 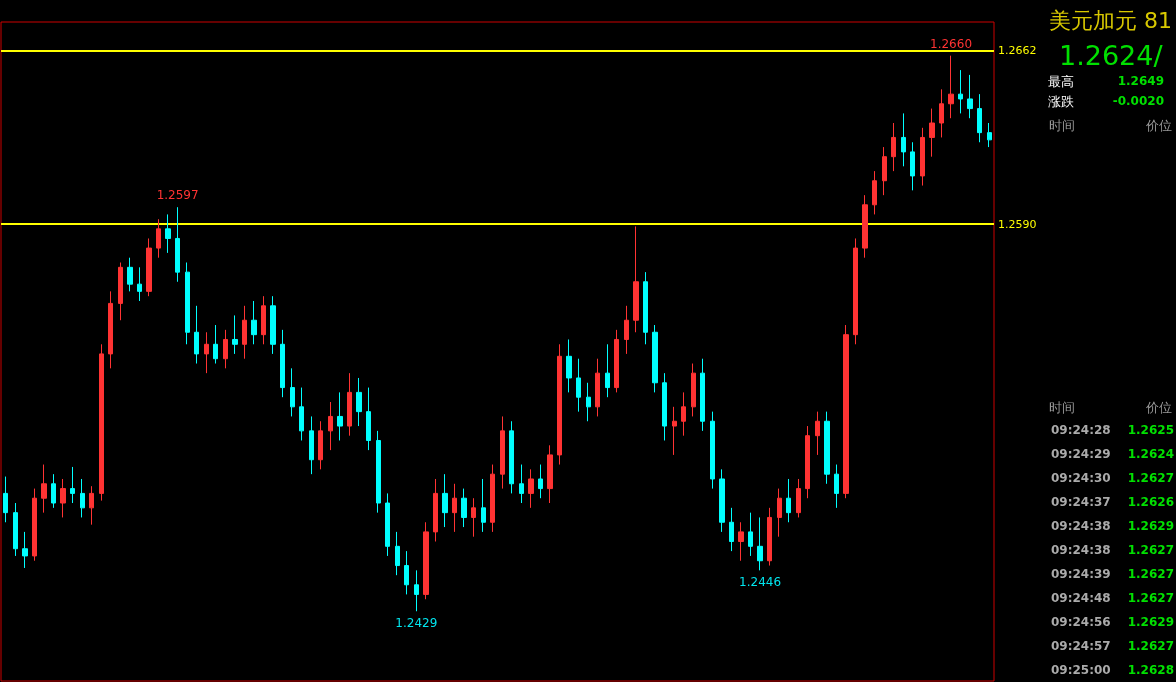 I want to click on text: 价位, so click(x=1159, y=408).